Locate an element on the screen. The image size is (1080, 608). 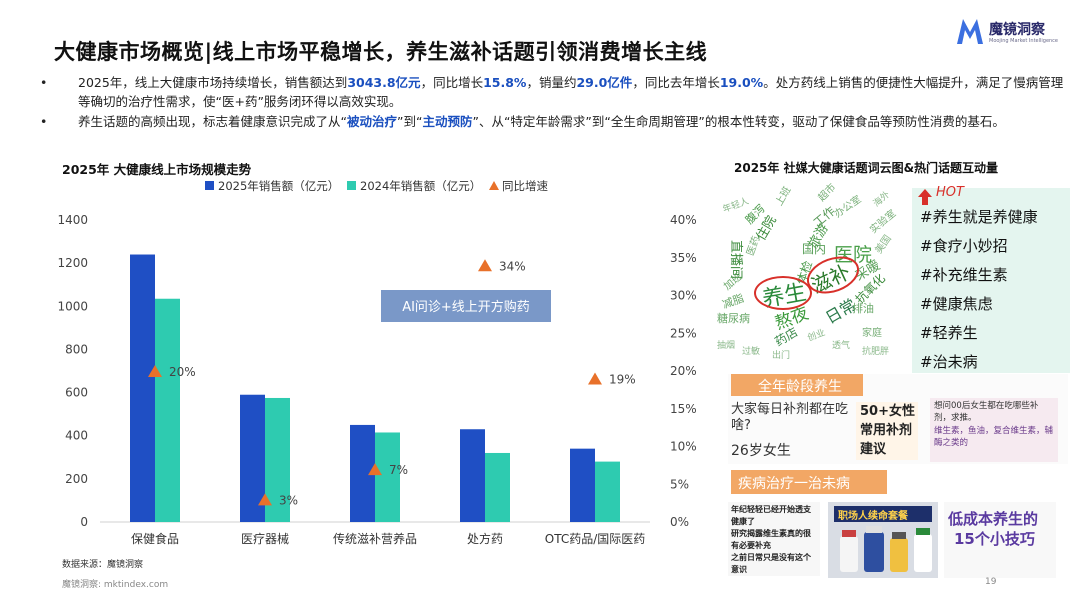
word-cloud-word: 糖尿病 is located at coordinates (733, 318).